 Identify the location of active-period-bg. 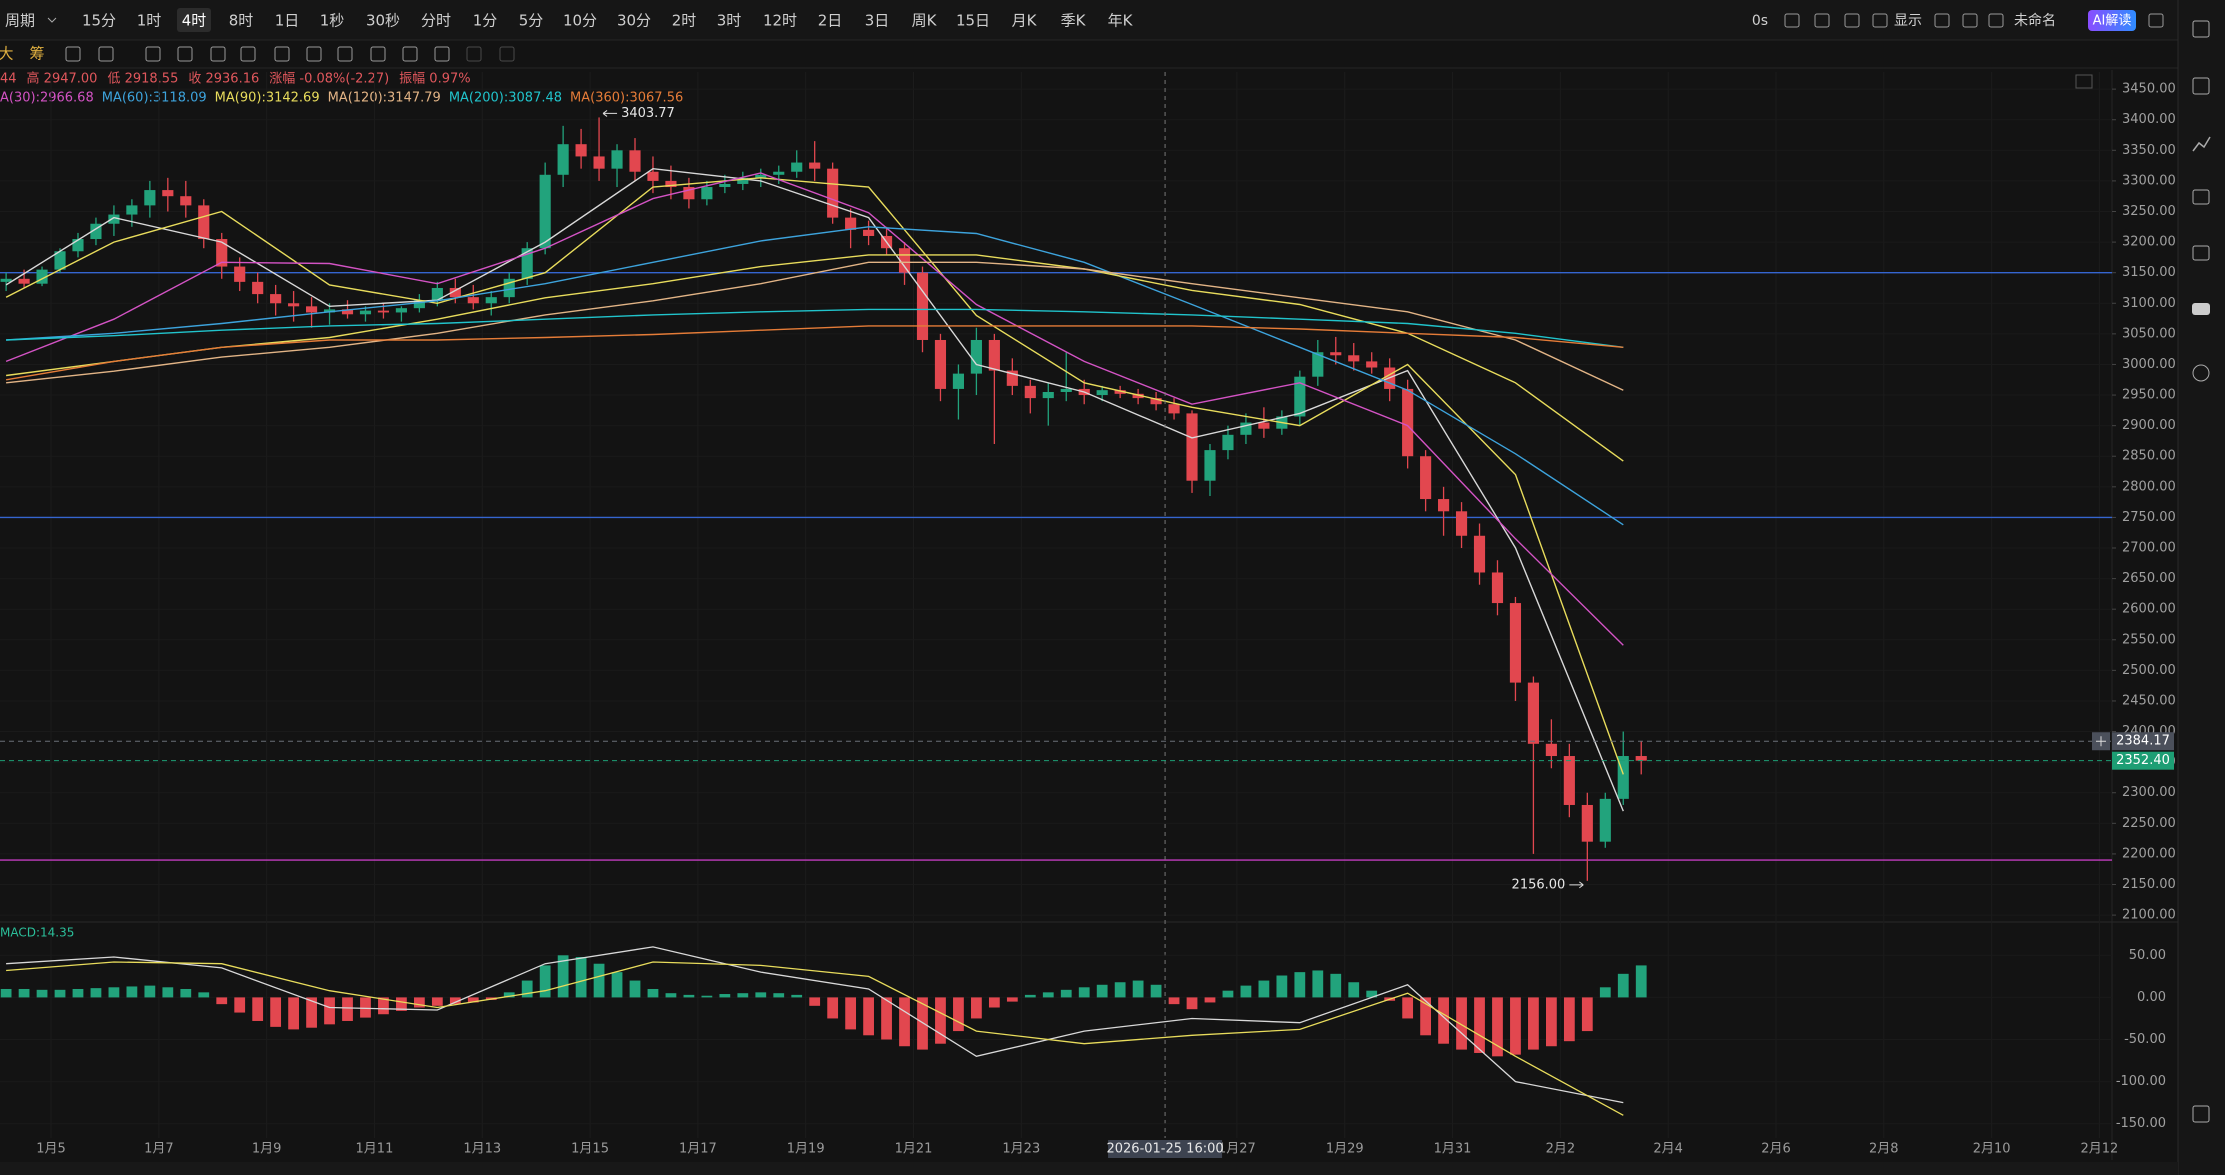
(194, 20).